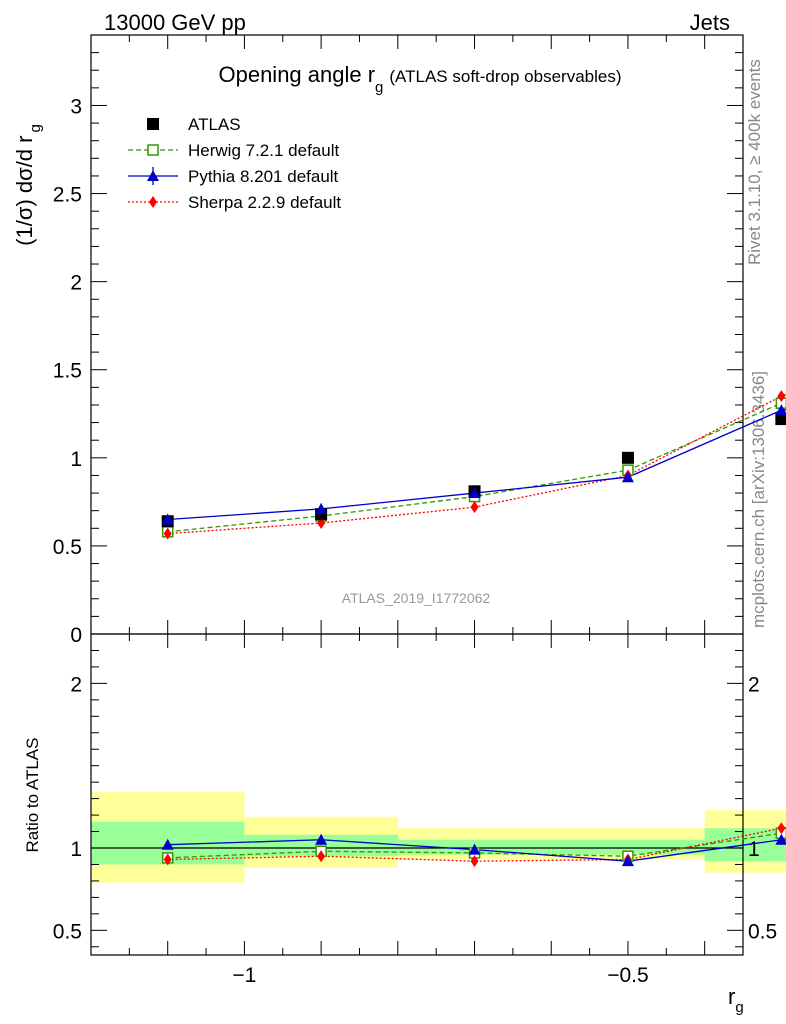  What do you see at coordinates (67, 371) in the screenshot?
I see `main-y-tick-label: 1.5` at bounding box center [67, 371].